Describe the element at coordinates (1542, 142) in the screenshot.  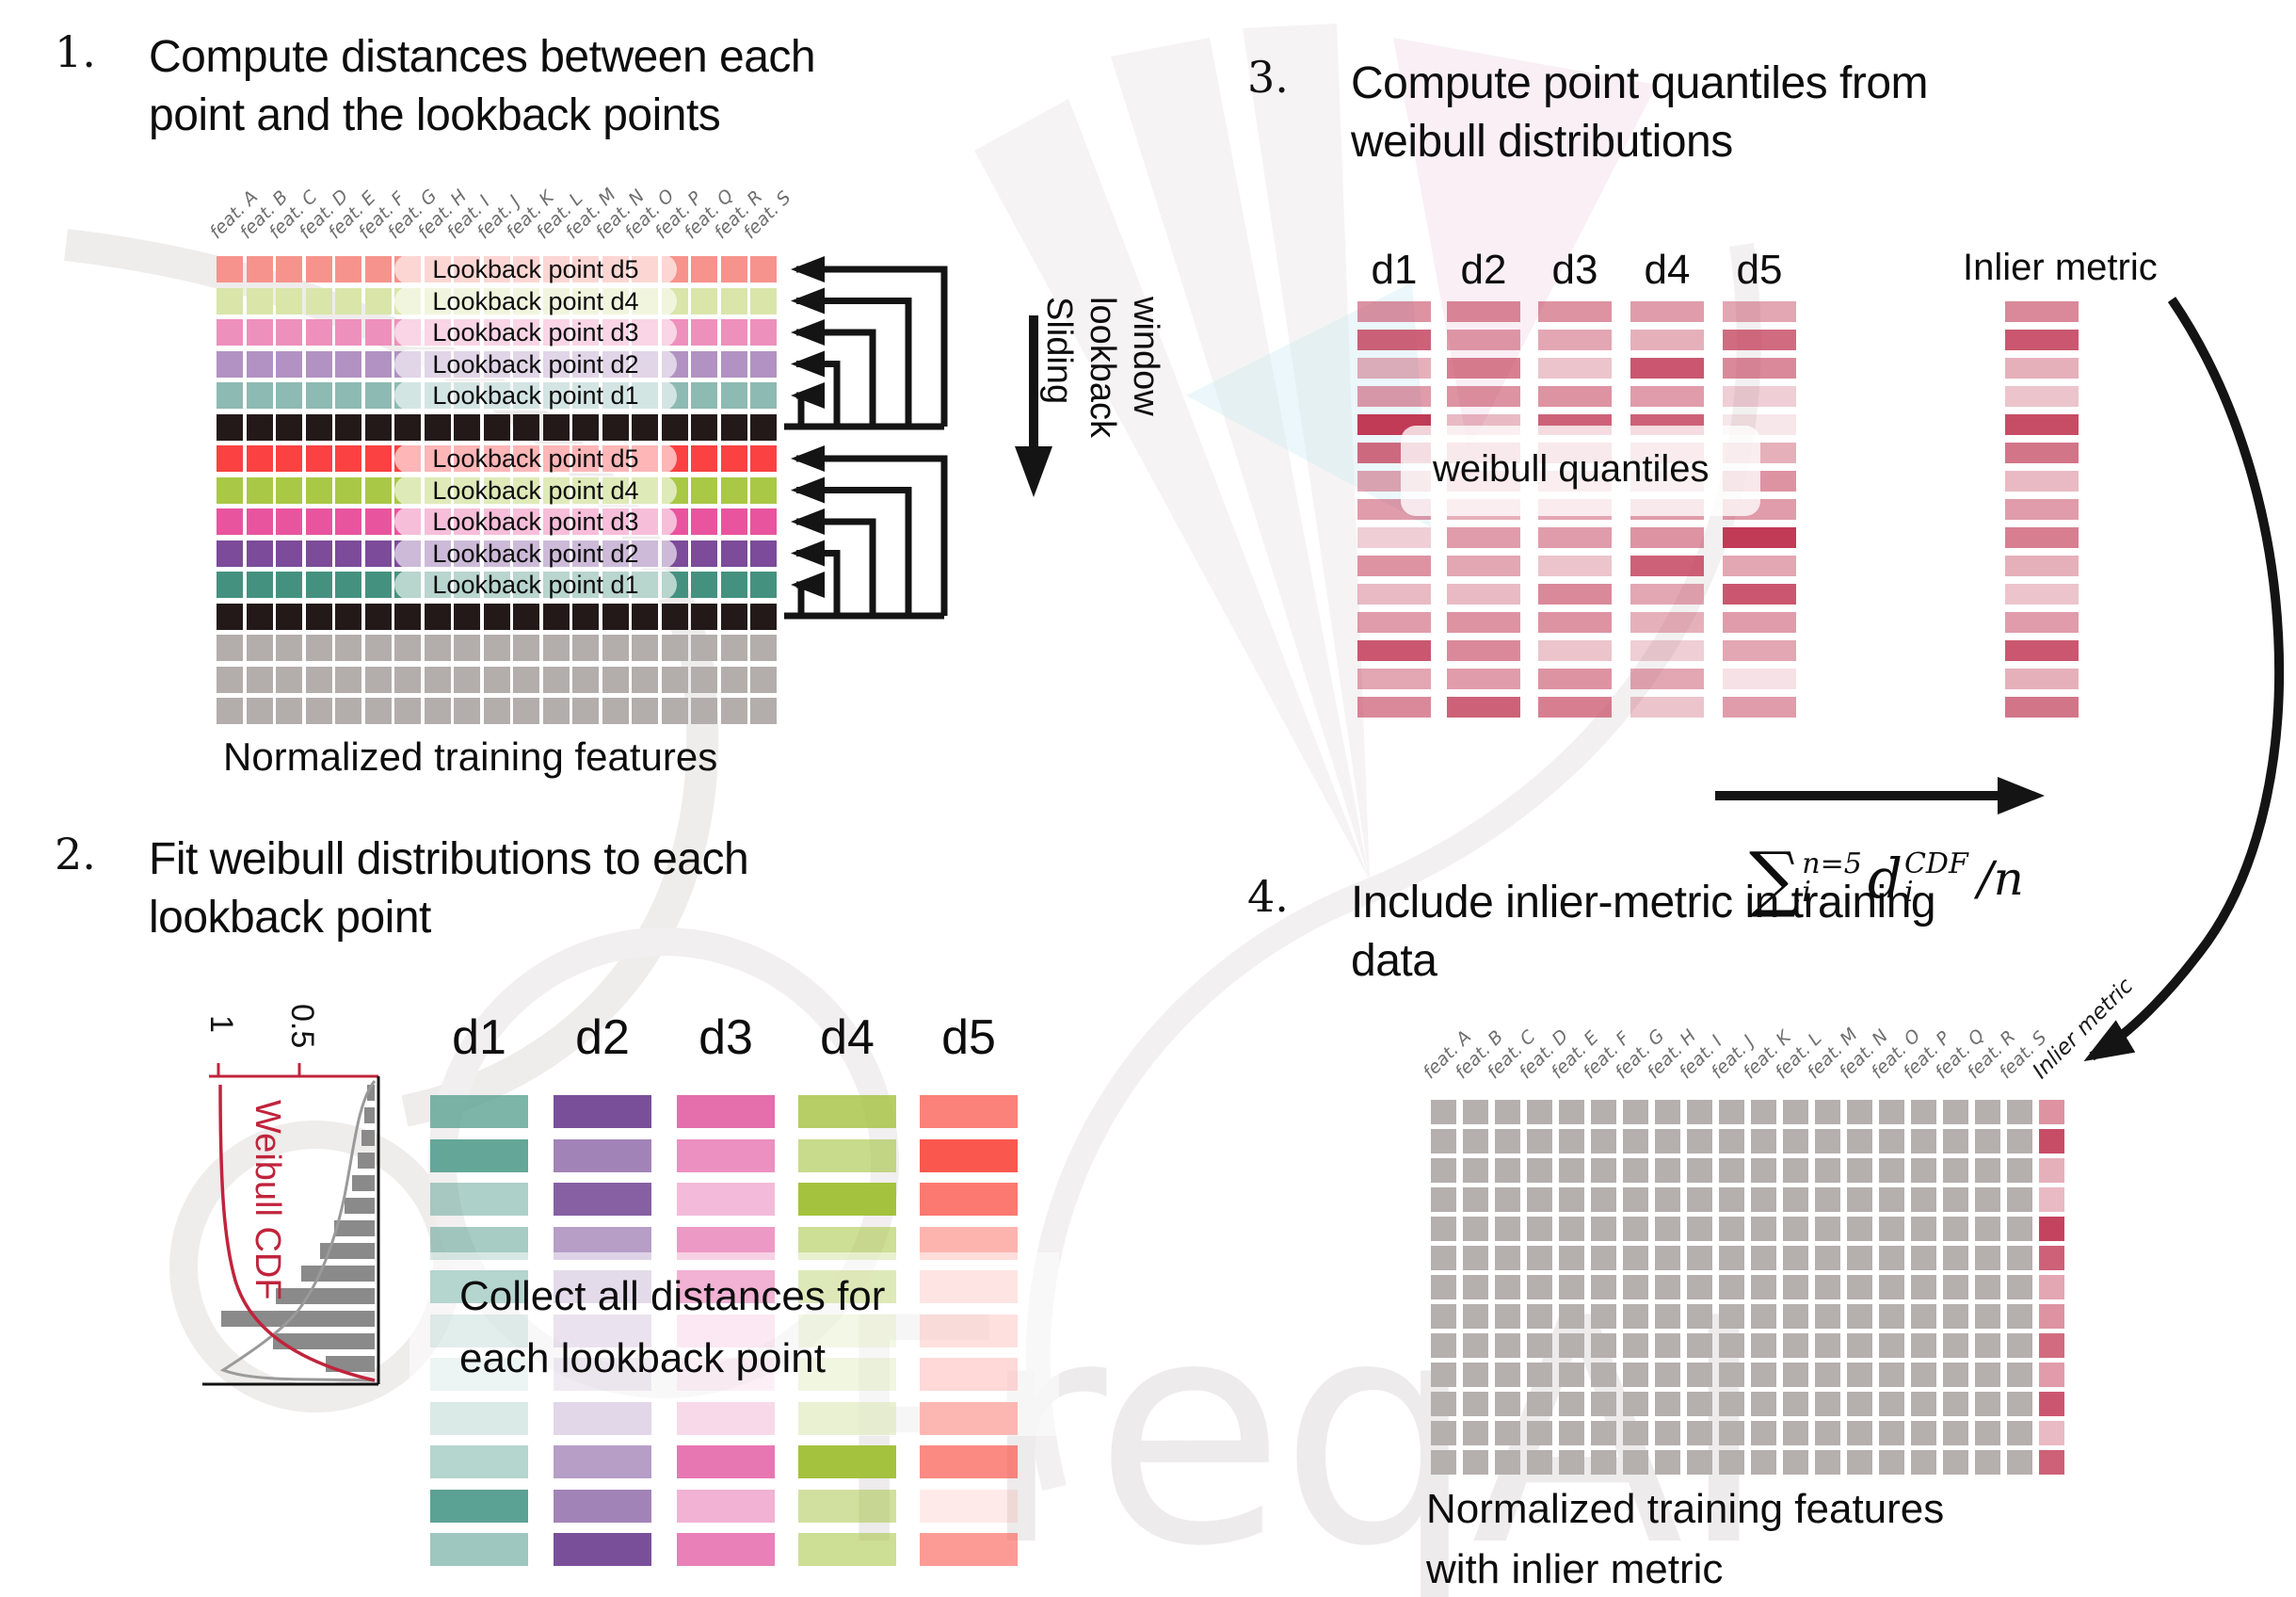
I see `step3-title-line2: weibull distributions` at that location.